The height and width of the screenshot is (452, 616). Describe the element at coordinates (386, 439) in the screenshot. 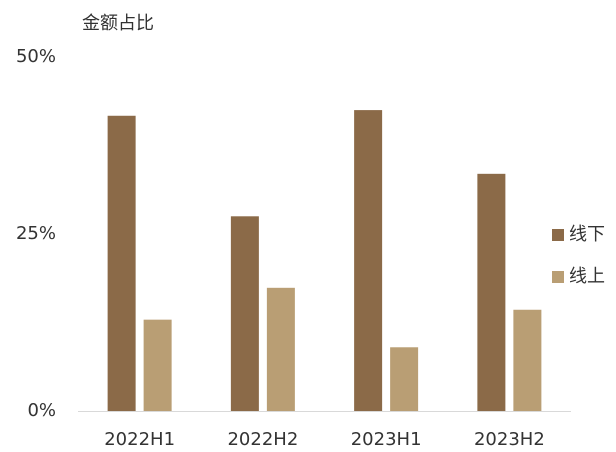

I see `x-tick-label: 2023H1` at that location.